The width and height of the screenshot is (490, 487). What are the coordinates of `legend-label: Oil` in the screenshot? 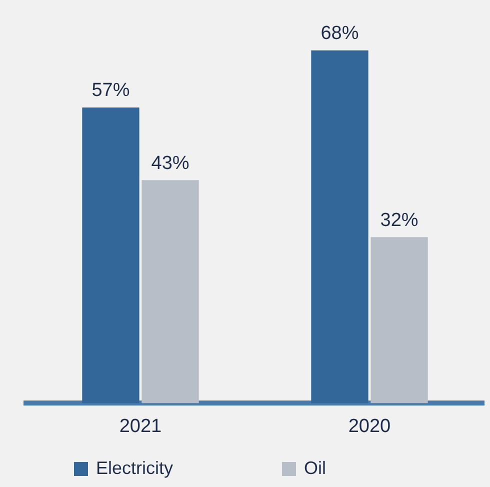 It's located at (315, 468).